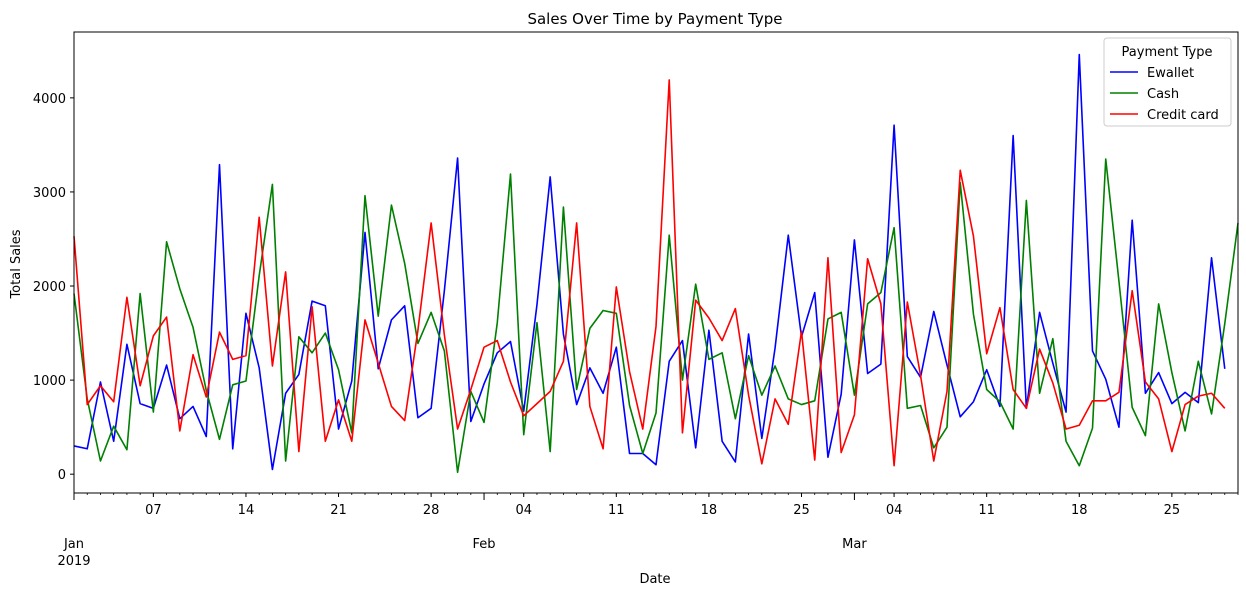 This screenshot has height=596, width=1246. I want to click on y-axis-label: Total Sales, so click(16, 264).